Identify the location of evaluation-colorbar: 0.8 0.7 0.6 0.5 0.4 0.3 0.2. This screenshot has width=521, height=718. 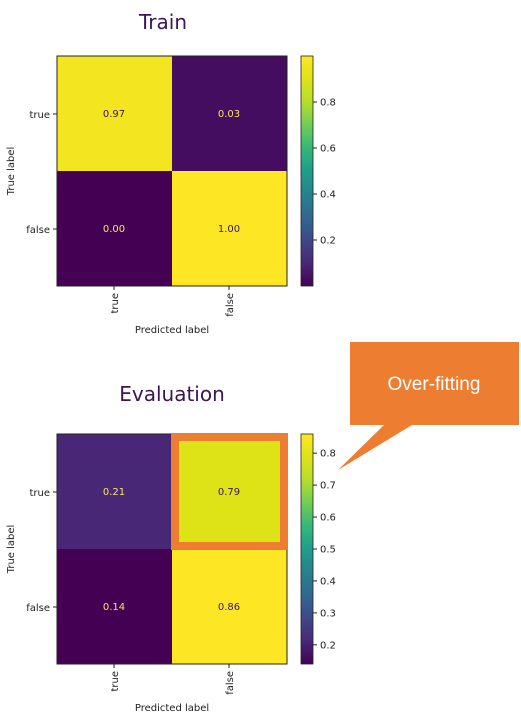
(318, 549).